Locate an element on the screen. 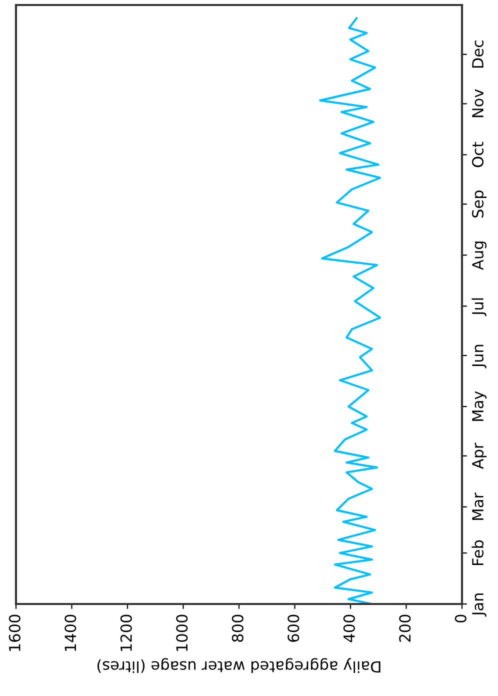 This screenshot has height=696, width=498. y-tick-label: Dec is located at coordinates (478, 54).